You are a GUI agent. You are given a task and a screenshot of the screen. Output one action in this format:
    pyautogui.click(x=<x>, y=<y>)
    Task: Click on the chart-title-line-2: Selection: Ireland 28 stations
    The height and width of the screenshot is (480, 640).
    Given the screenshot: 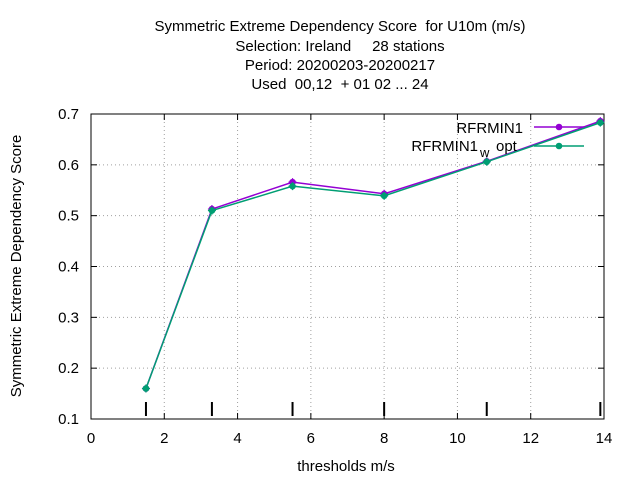 What is the action you would take?
    pyautogui.click(x=340, y=46)
    